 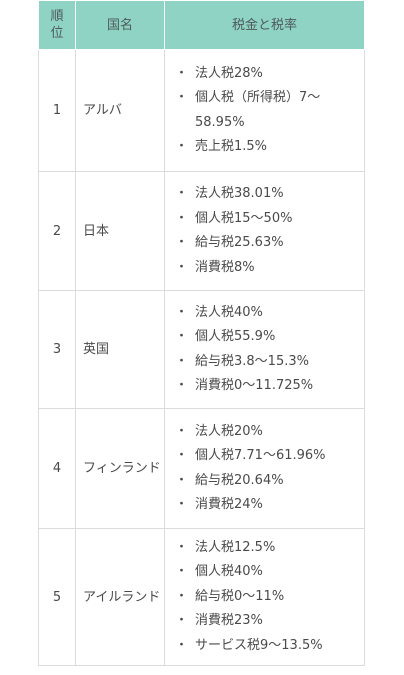 I want to click on tax-text: 個人税55.9%, so click(x=235, y=336).